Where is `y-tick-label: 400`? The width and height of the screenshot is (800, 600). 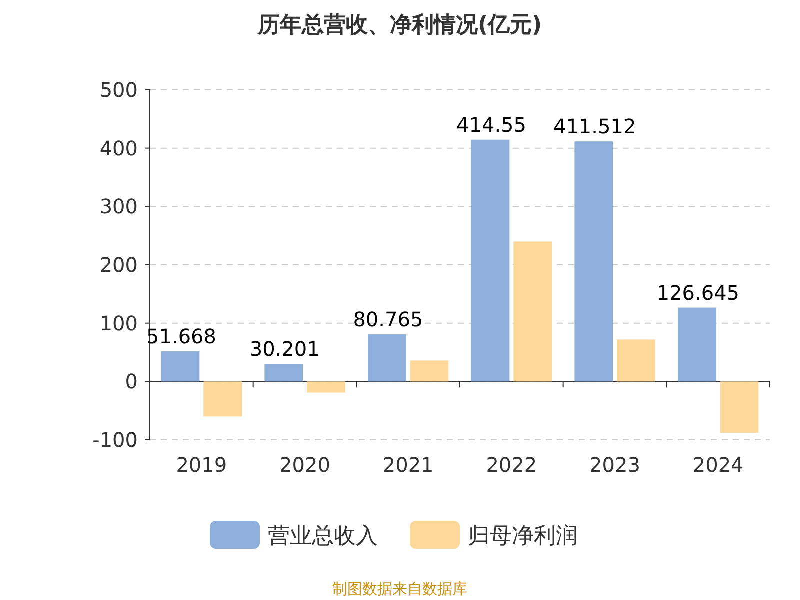
y-tick-label: 400 is located at coordinates (119, 148).